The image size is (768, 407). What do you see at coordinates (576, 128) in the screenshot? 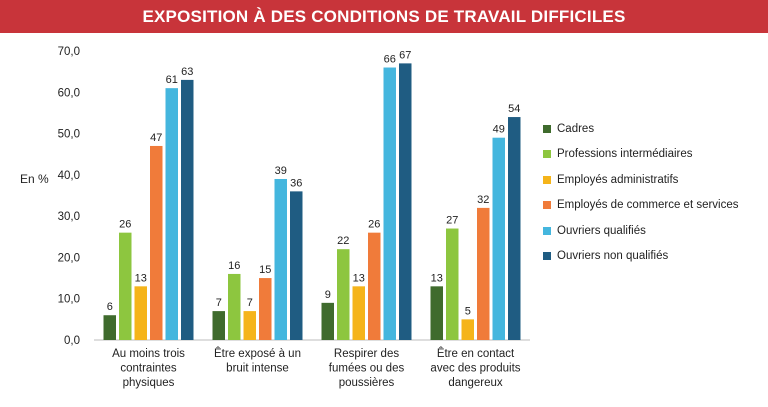
I see `legend-label: Cadres` at bounding box center [576, 128].